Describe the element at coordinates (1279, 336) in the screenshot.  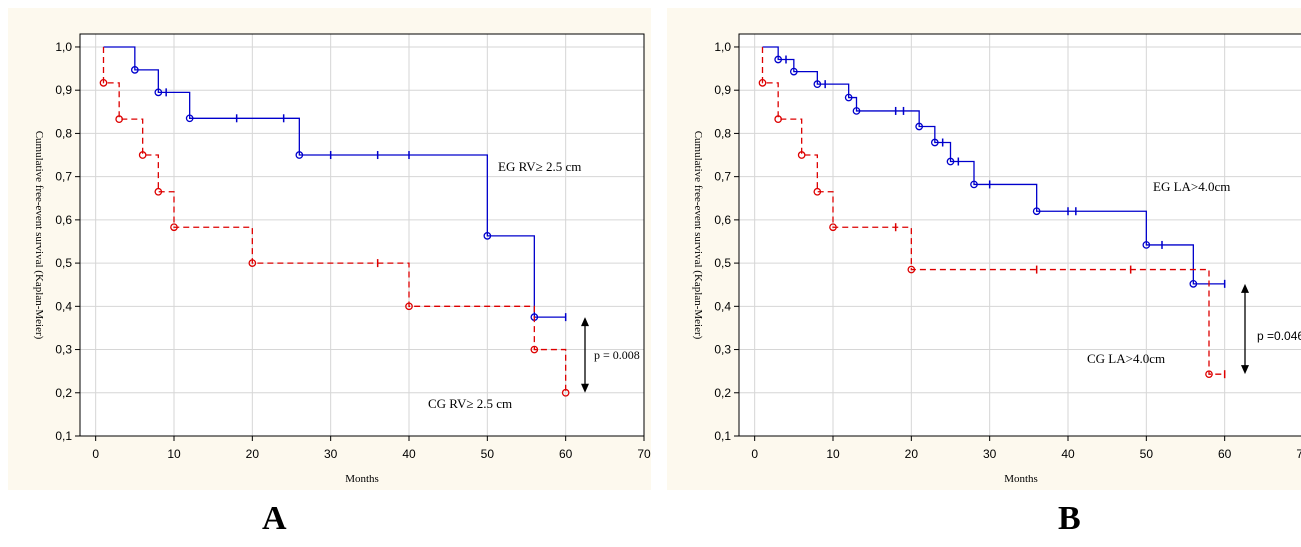
I see `p-value-label: p =0.046` at that location.